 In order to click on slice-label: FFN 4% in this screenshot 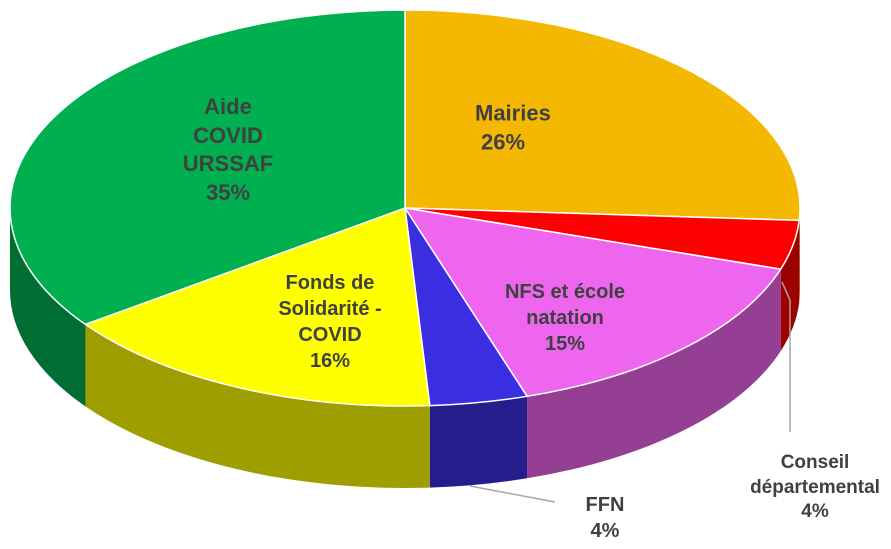, I will do `click(605, 518)`.